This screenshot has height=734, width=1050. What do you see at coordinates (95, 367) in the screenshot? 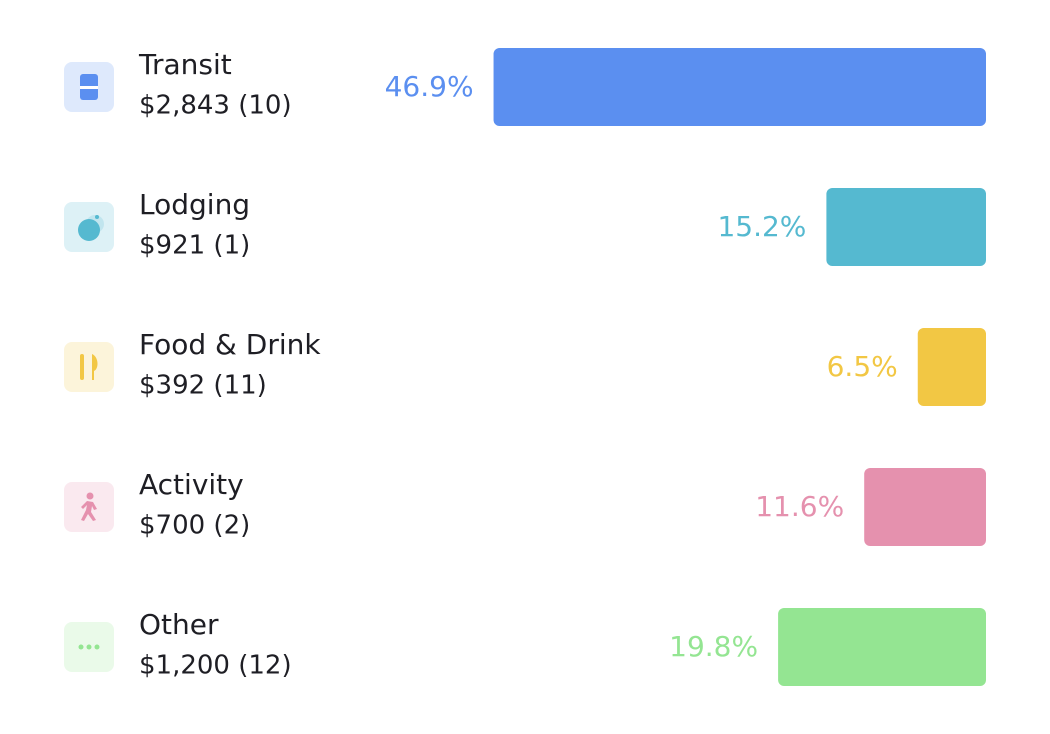
I see `icon-knife` at bounding box center [95, 367].